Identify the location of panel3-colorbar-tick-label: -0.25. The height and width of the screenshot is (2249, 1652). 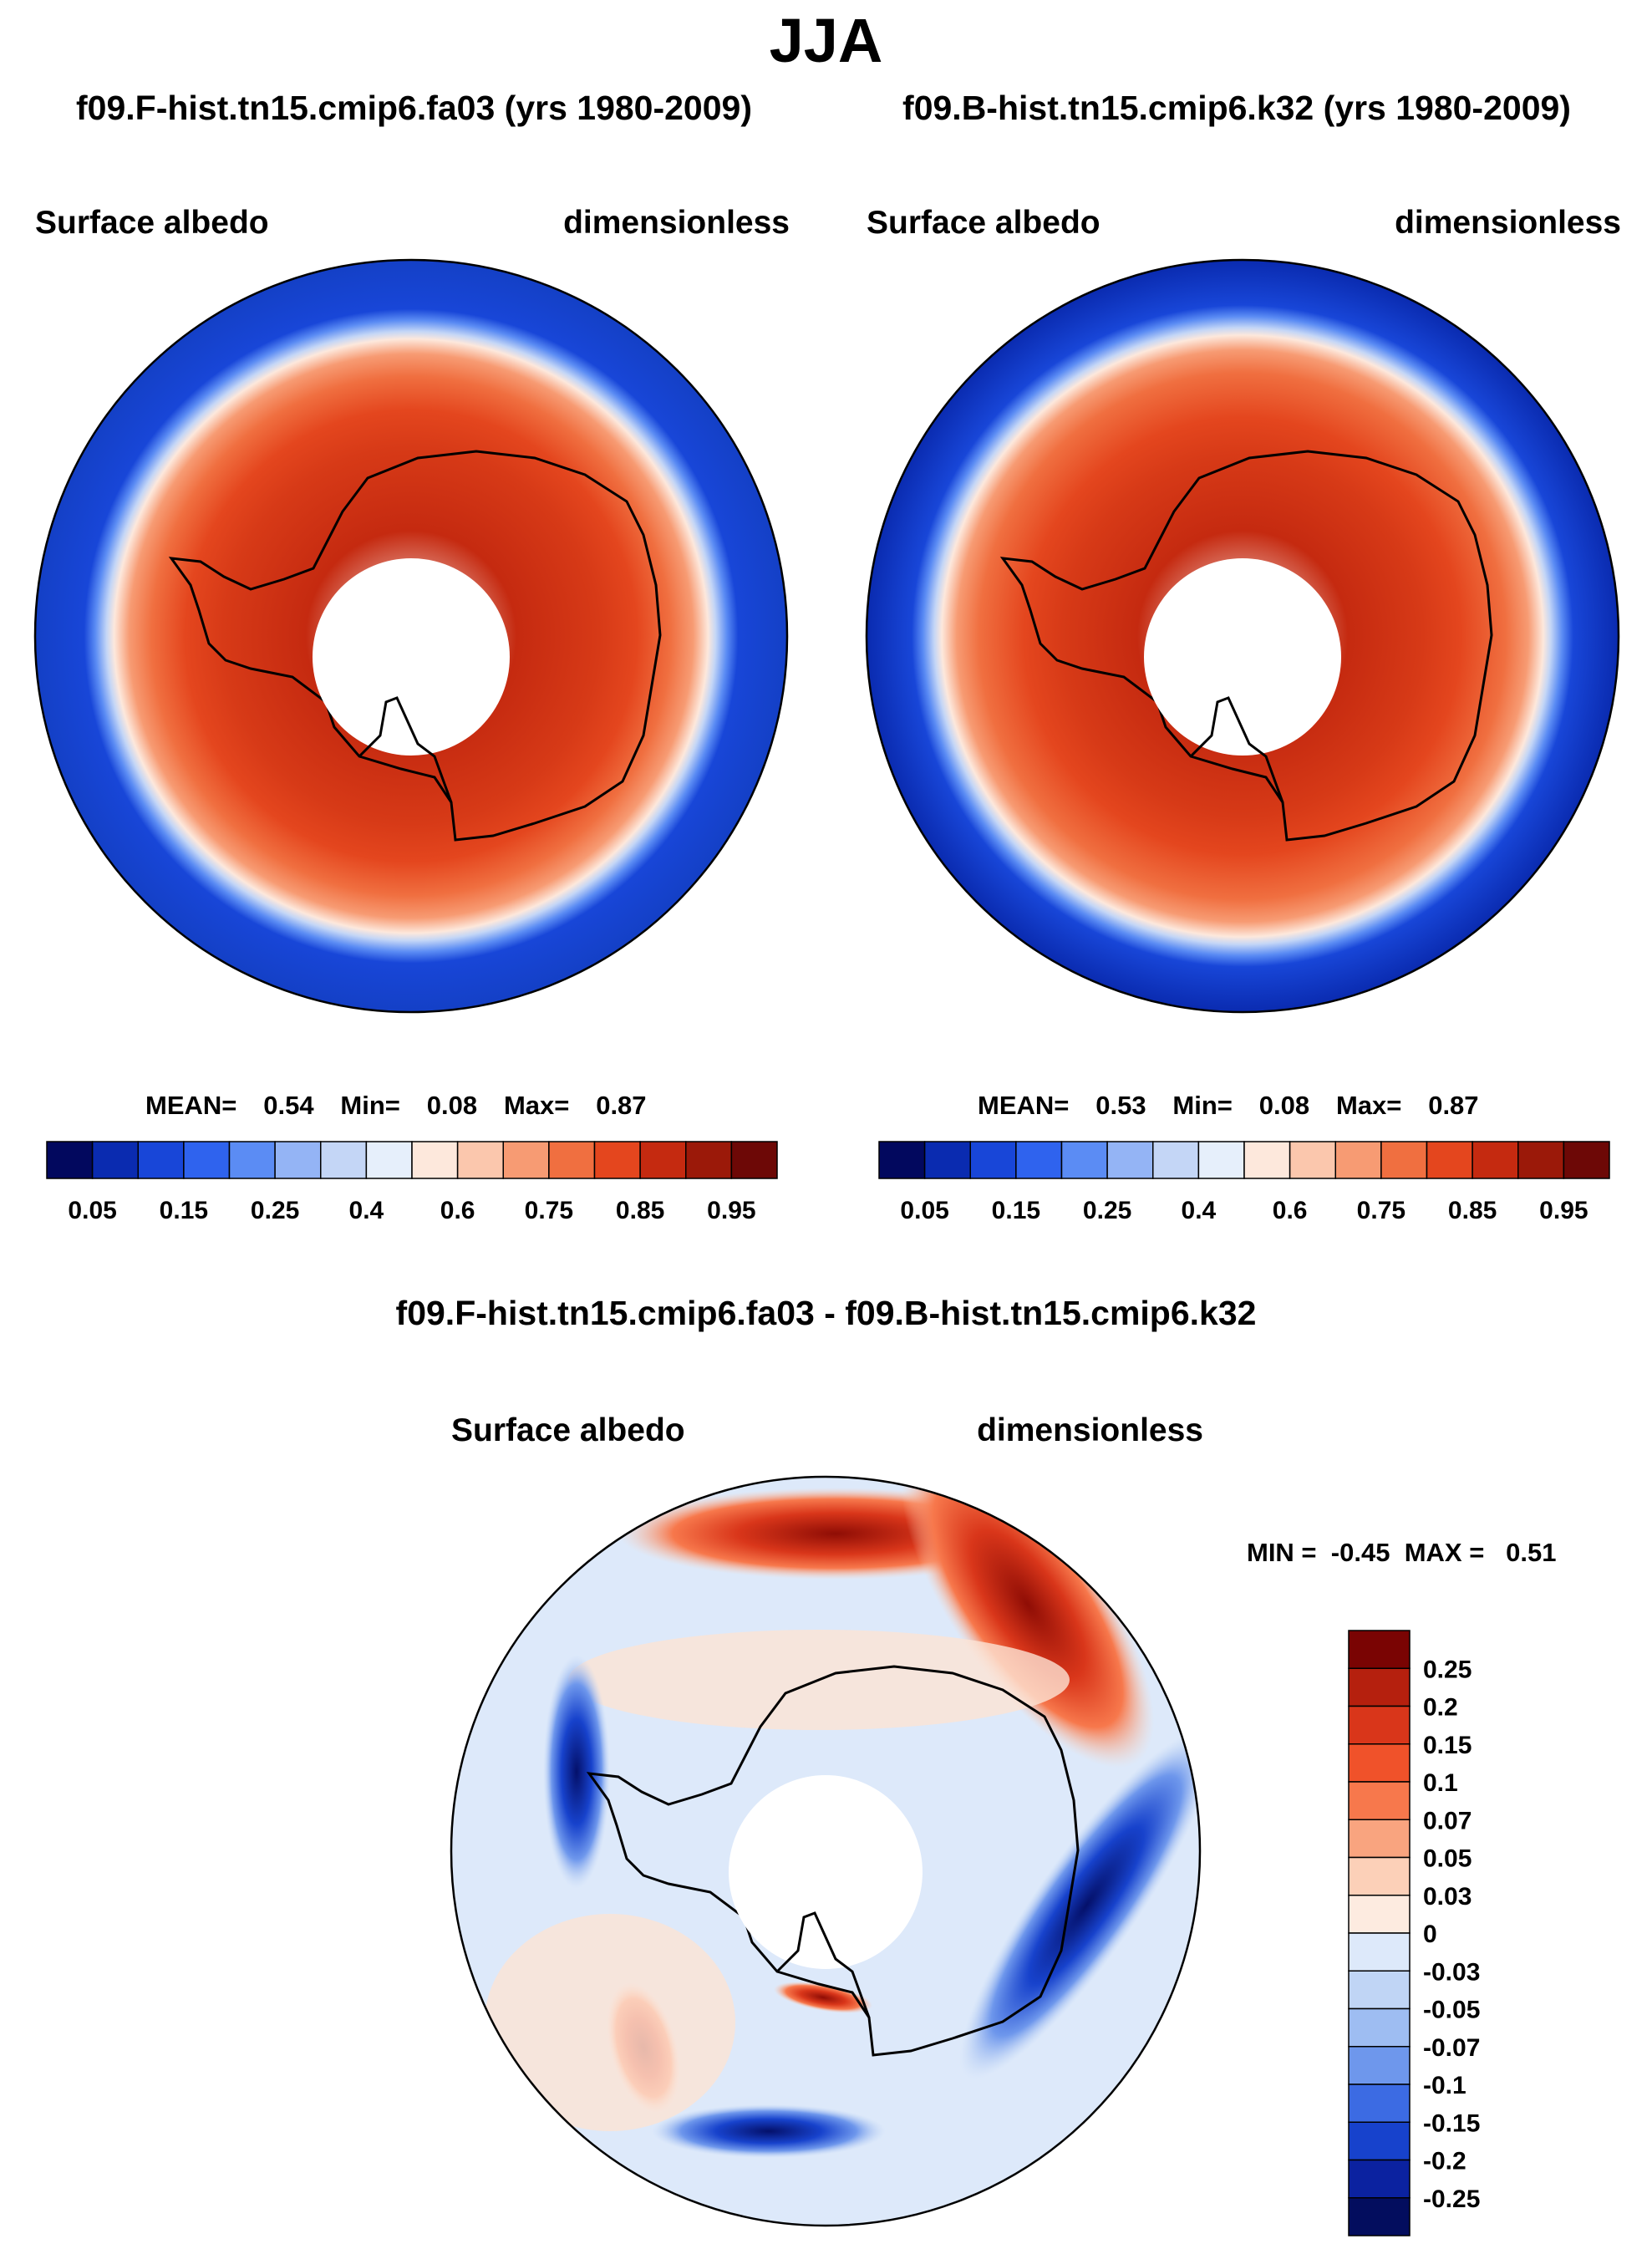
(1452, 2199).